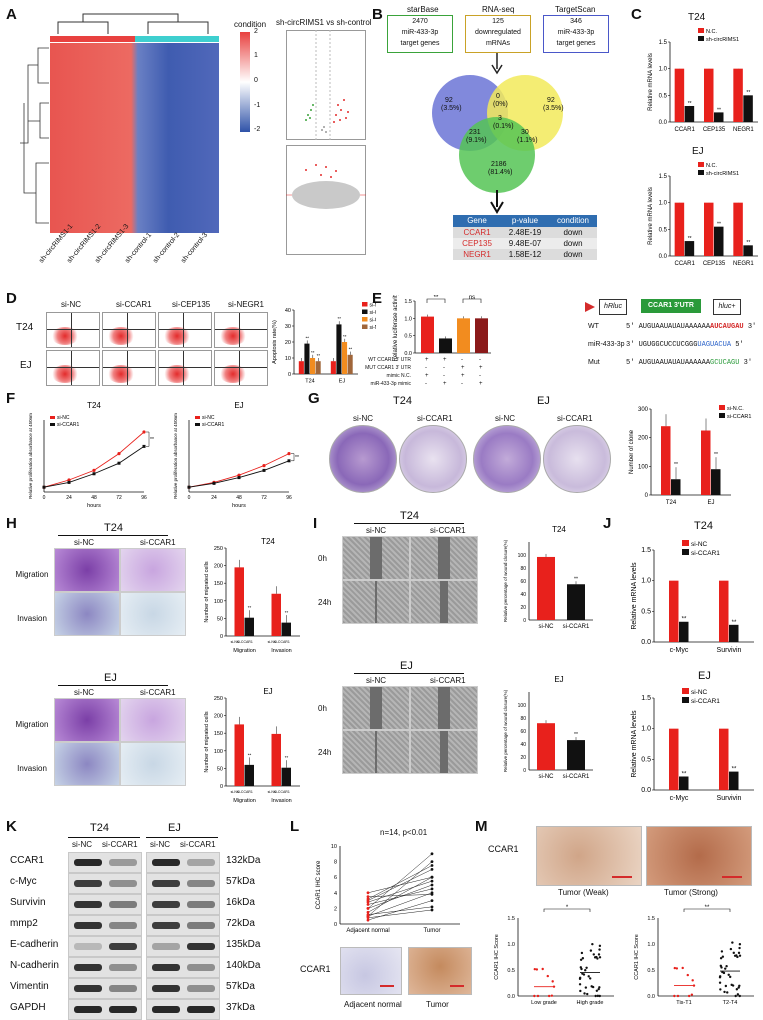 This screenshot has width=763, height=1020. What do you see at coordinates (440, 971) in the screenshot?
I see `ihc-image-tumor` at bounding box center [440, 971].